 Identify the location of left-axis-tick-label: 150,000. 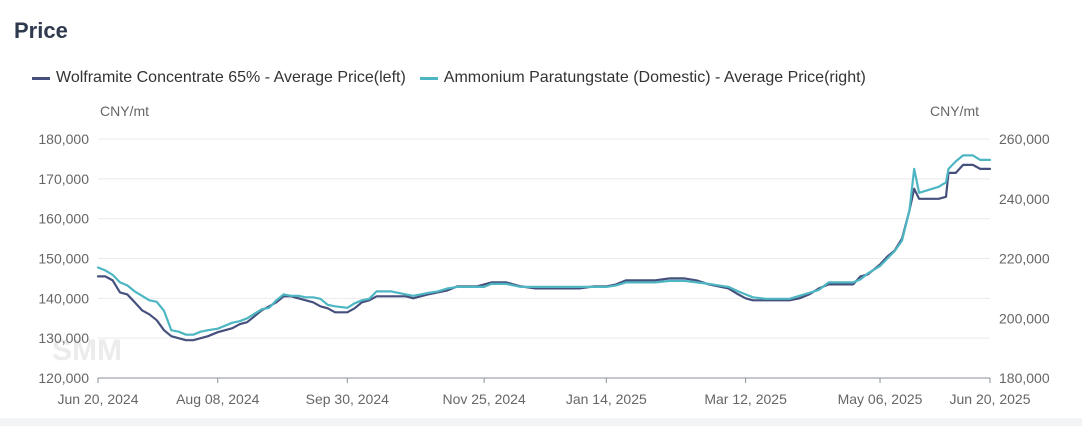
(63, 259).